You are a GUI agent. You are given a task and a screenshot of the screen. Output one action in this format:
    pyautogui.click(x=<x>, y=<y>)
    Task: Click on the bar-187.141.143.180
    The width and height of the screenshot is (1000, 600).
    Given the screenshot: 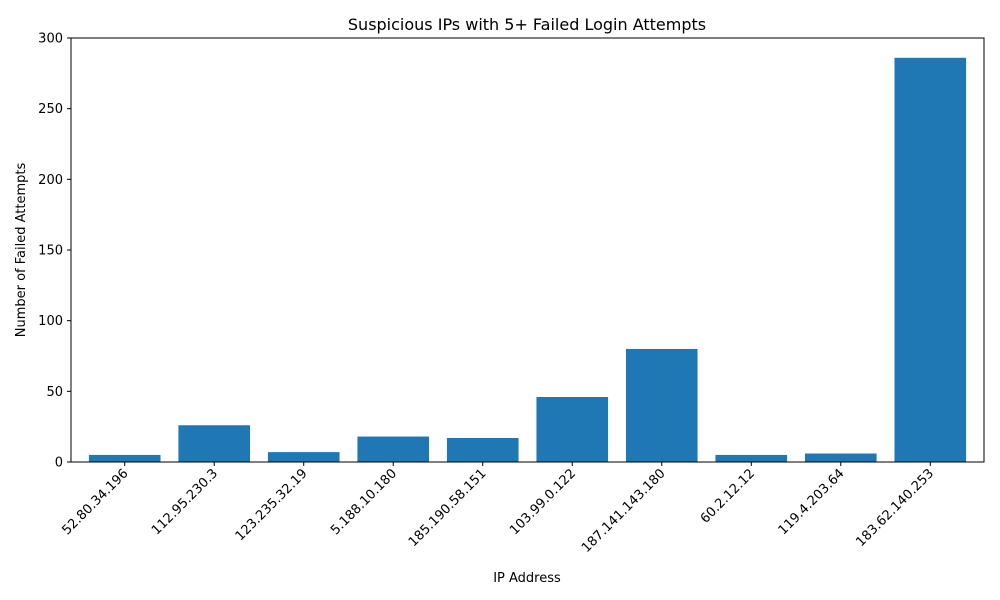 What is the action you would take?
    pyautogui.click(x=661, y=405)
    